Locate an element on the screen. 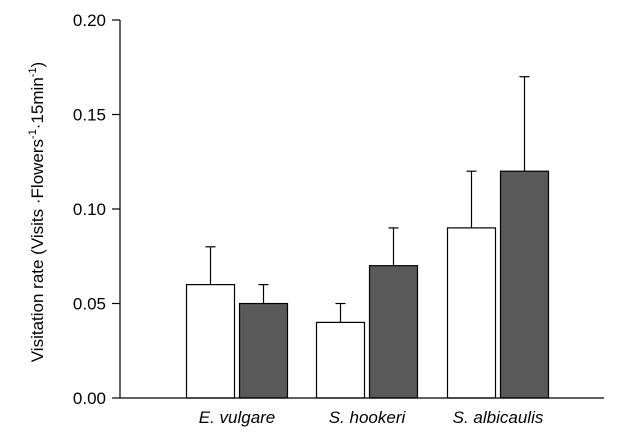 This screenshot has height=439, width=624. y-axis-title-sup2: -1 is located at coordinates (33, 72).